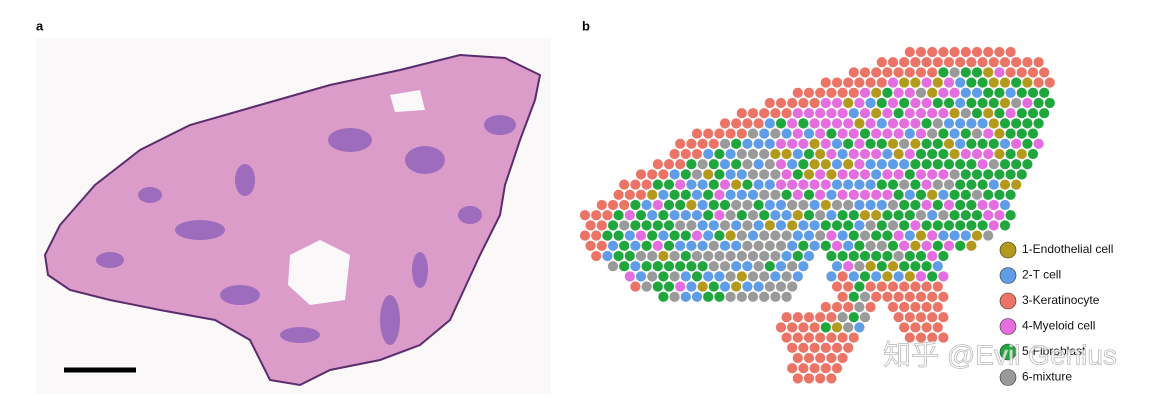  What do you see at coordinates (586, 25) in the screenshot?
I see `panel-label: b` at bounding box center [586, 25].